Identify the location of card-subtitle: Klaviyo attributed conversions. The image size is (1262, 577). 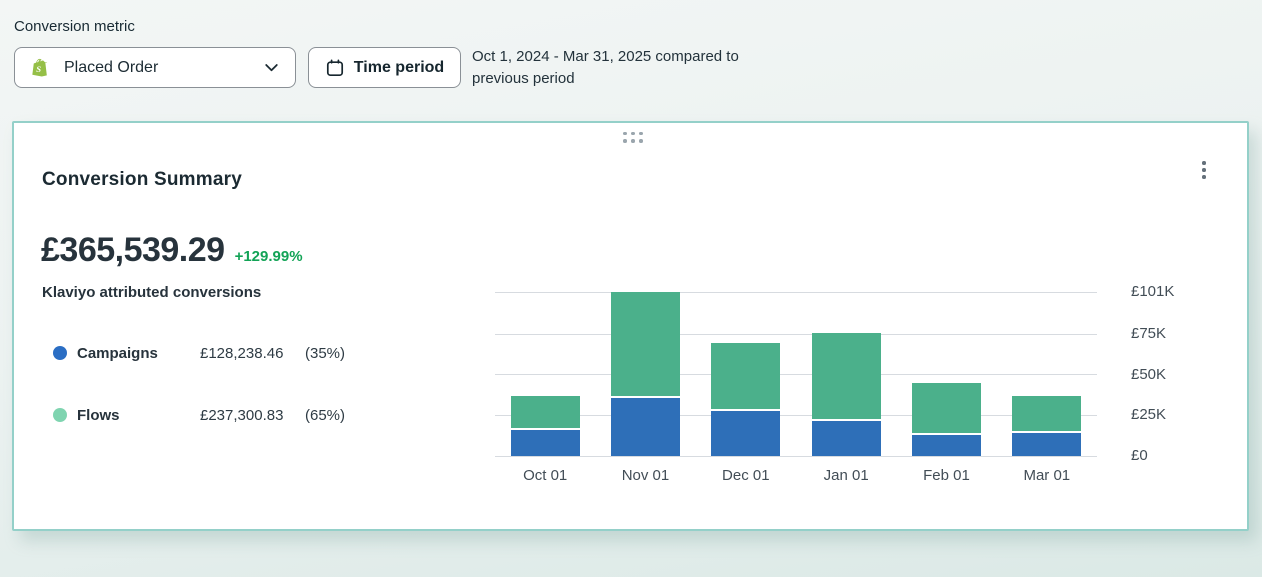
(152, 292).